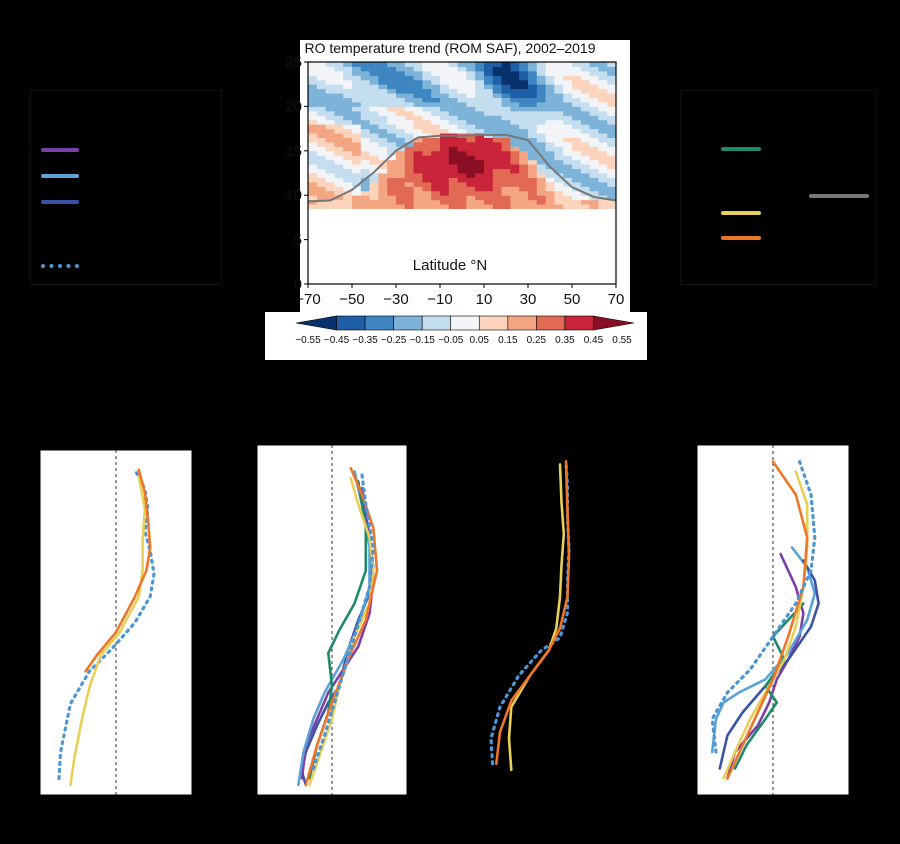 Image resolution: width=900 pixels, height=844 pixels. I want to click on profile-series-dotted-blue, so click(343, 622).